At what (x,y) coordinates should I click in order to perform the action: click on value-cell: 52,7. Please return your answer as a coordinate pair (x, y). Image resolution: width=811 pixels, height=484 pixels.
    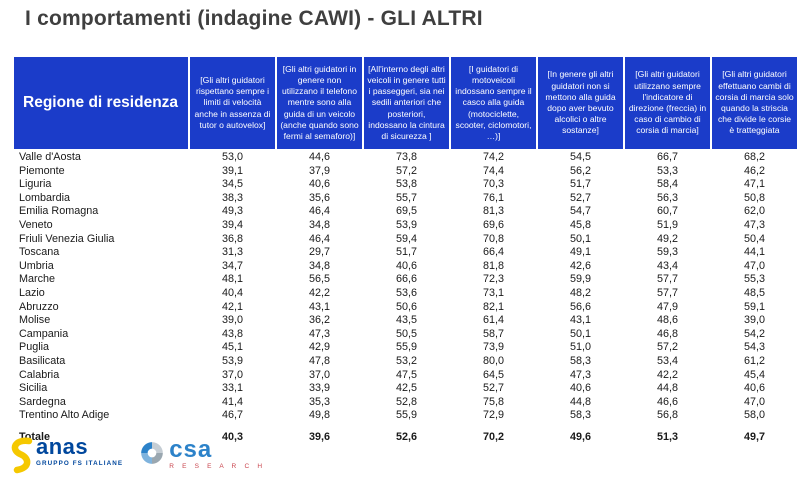
    Looking at the image, I should click on (493, 388).